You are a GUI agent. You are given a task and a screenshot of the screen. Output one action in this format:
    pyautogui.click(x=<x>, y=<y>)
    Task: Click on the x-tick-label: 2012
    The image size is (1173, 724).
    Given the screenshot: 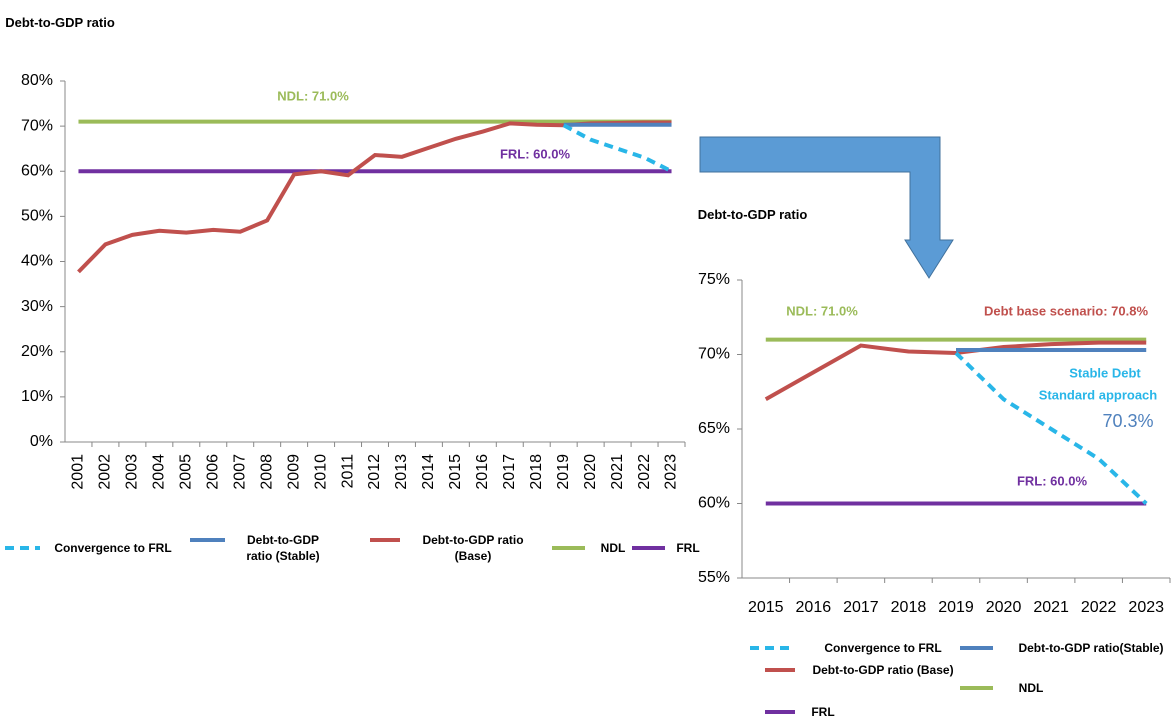 What is the action you would take?
    pyautogui.click(x=374, y=472)
    